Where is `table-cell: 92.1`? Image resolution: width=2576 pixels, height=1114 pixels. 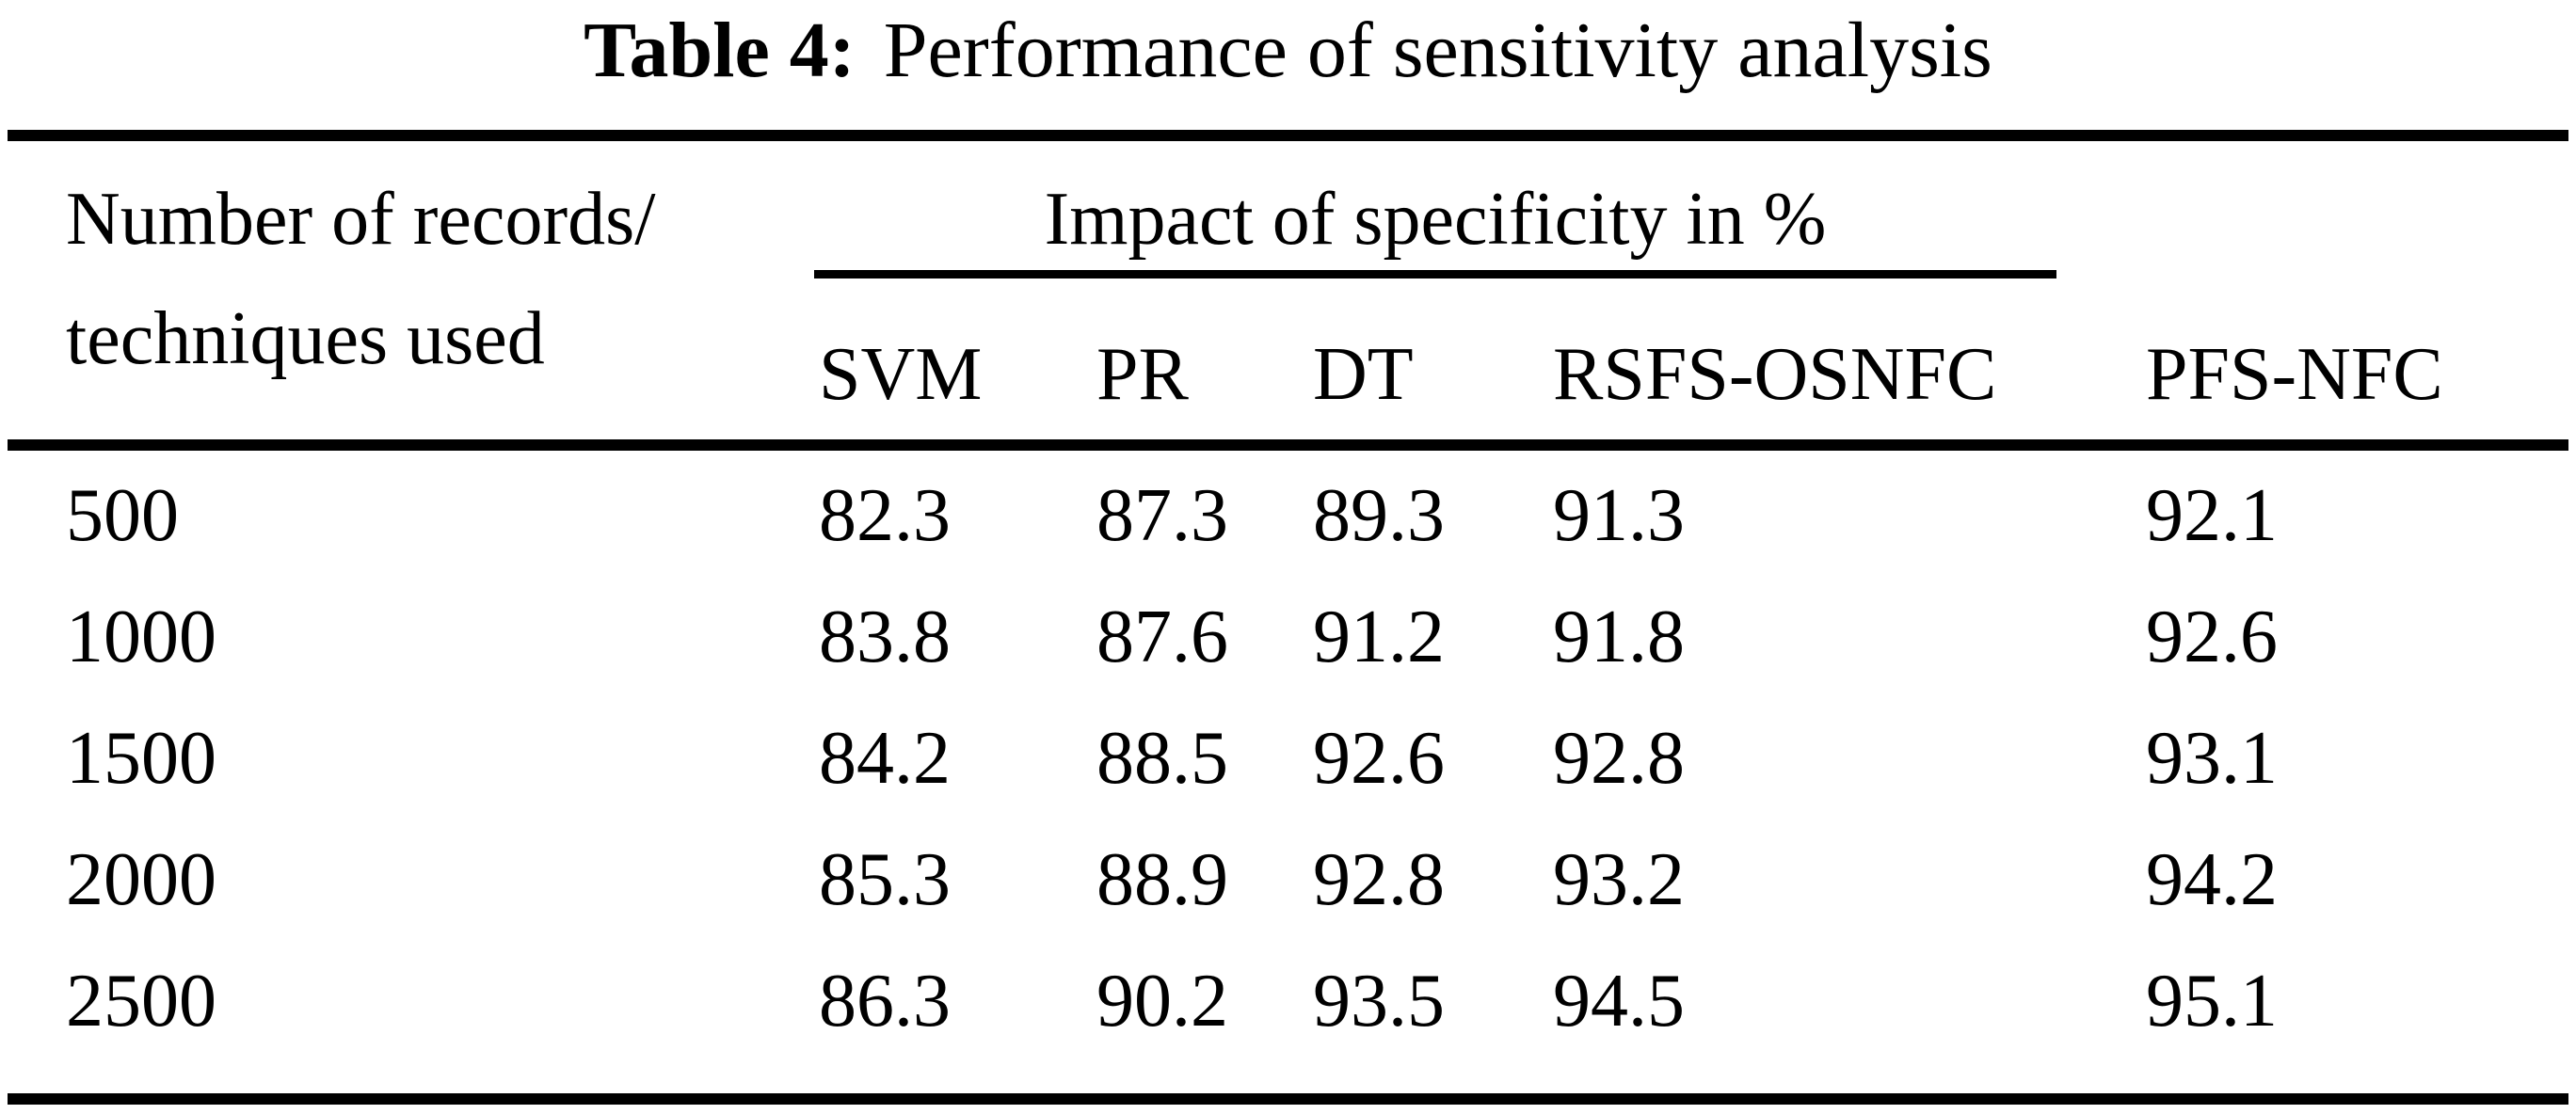
table-cell: 92.1 is located at coordinates (2212, 515).